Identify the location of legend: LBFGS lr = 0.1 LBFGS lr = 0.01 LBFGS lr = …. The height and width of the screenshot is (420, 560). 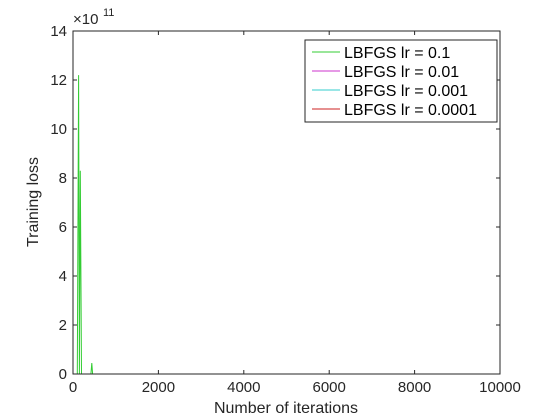
(401, 81).